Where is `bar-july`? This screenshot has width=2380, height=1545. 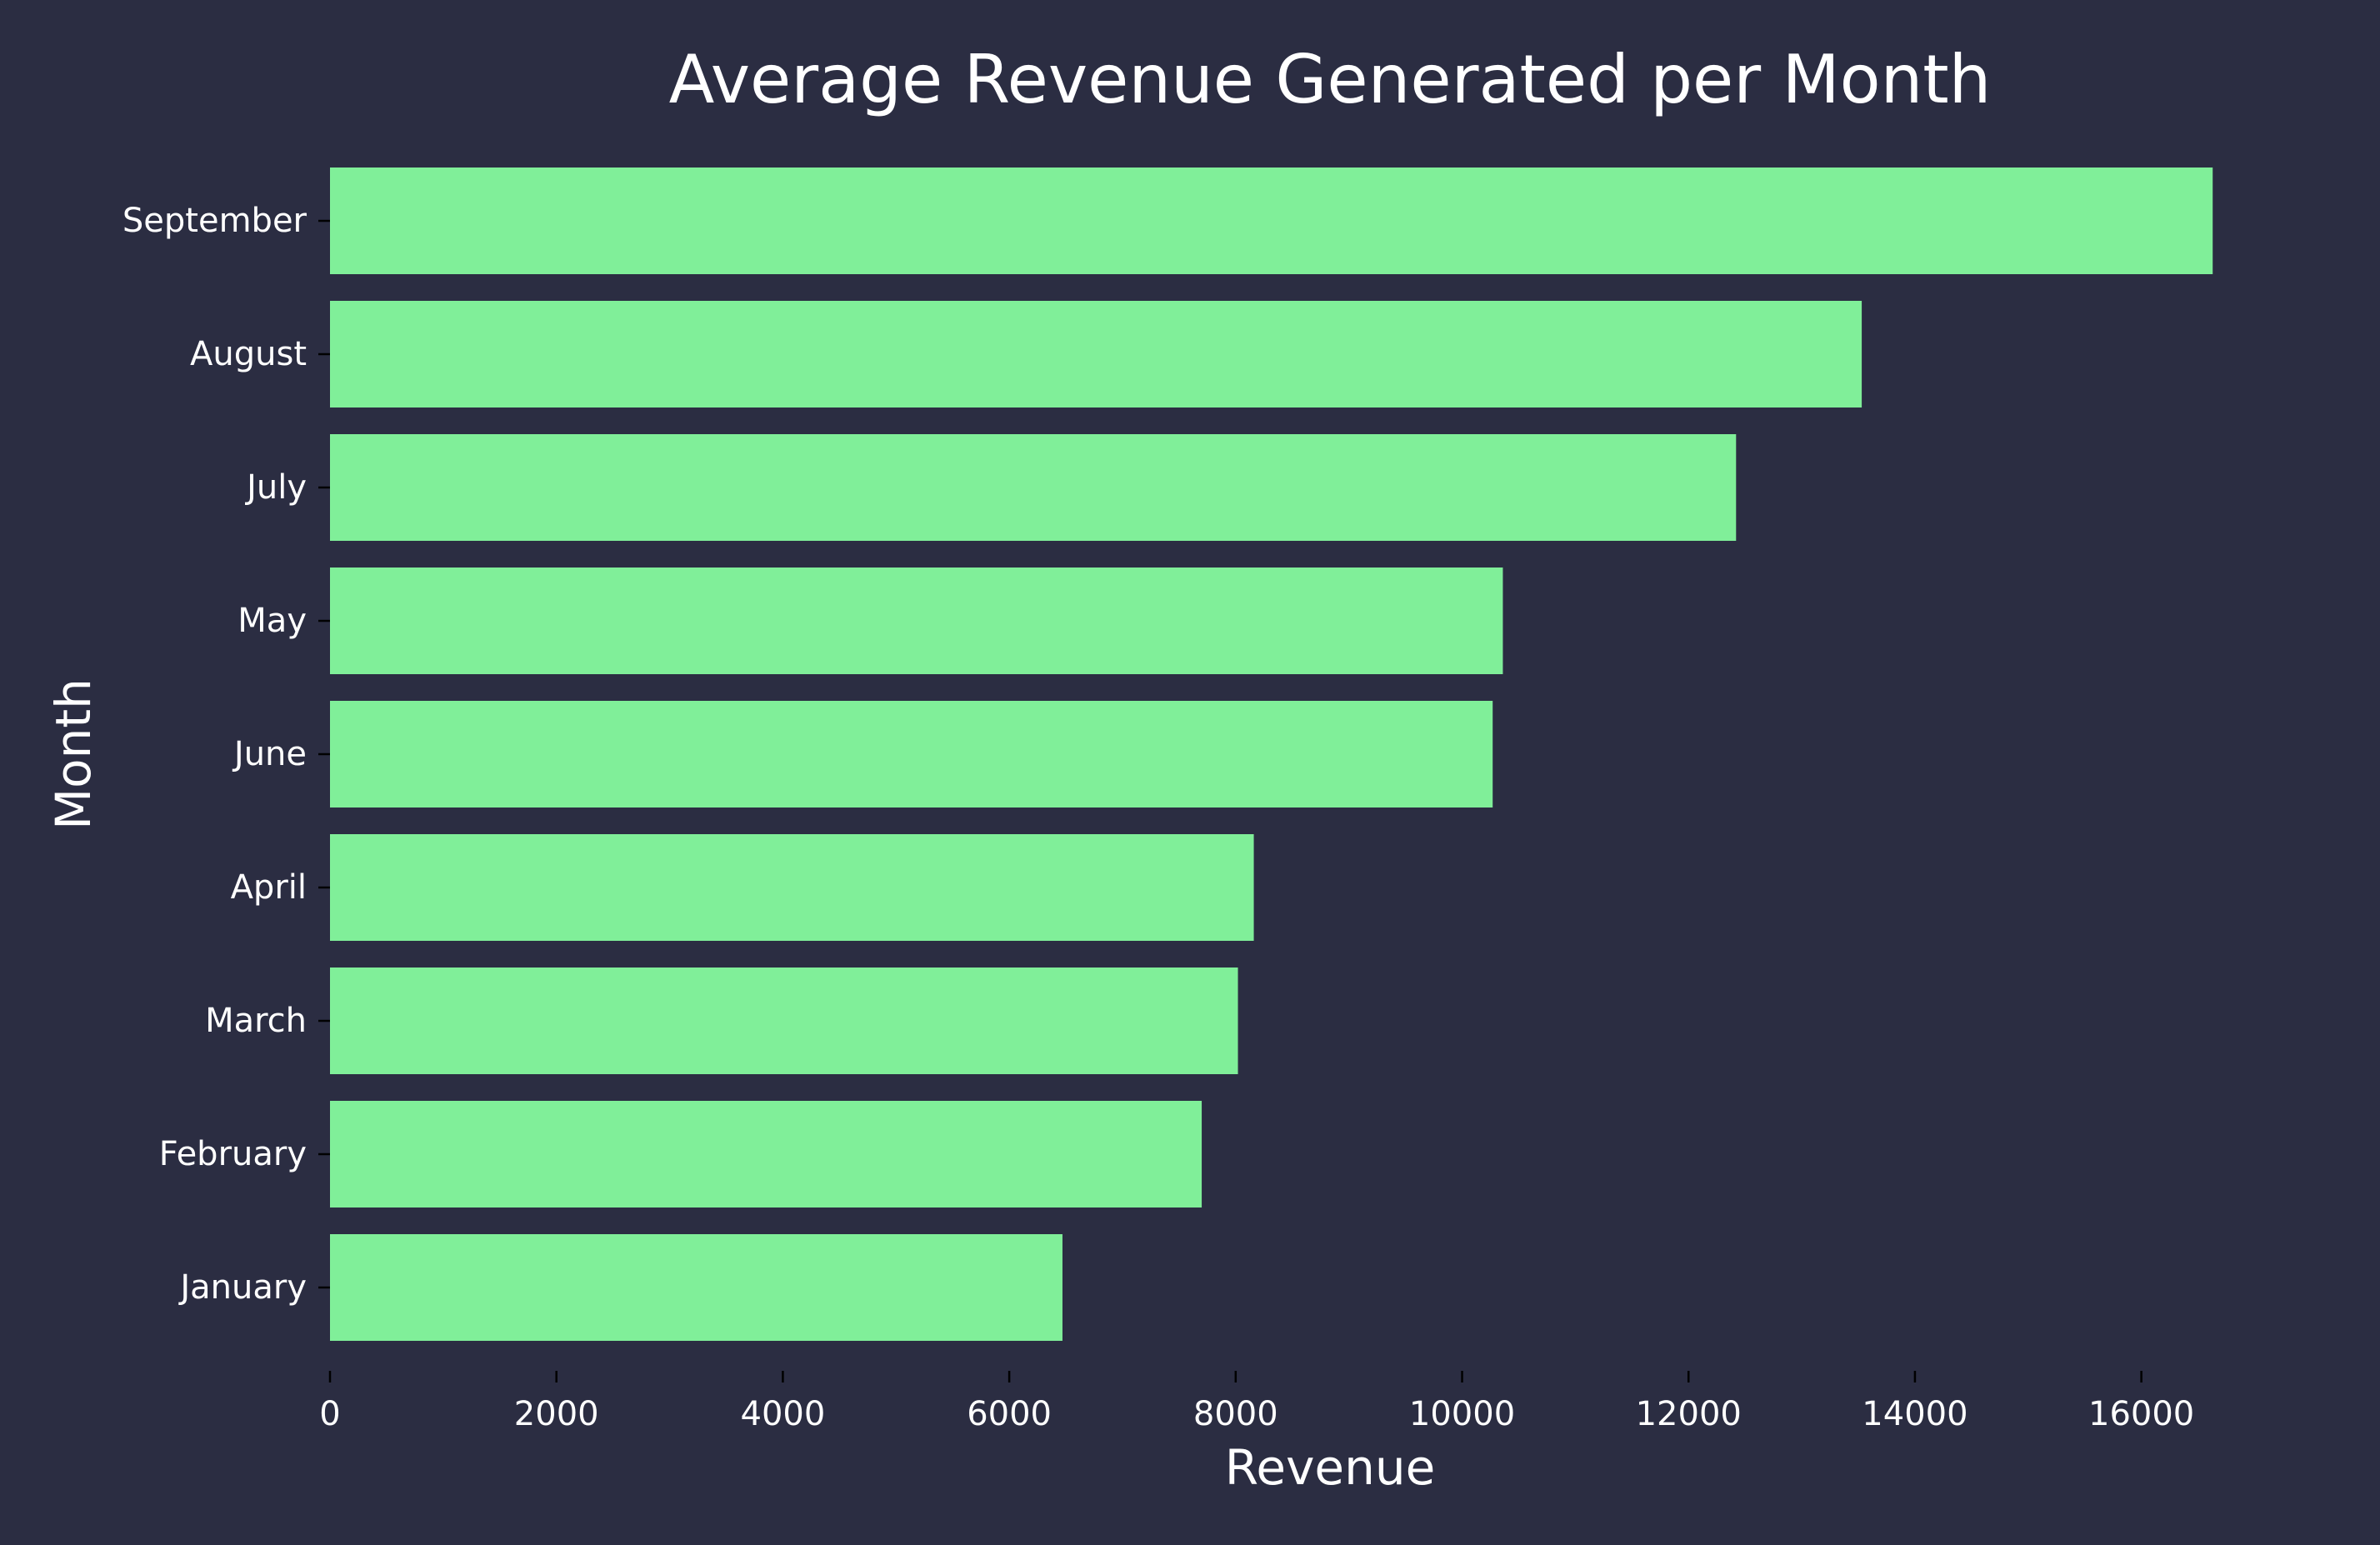 bar-july is located at coordinates (1033, 487).